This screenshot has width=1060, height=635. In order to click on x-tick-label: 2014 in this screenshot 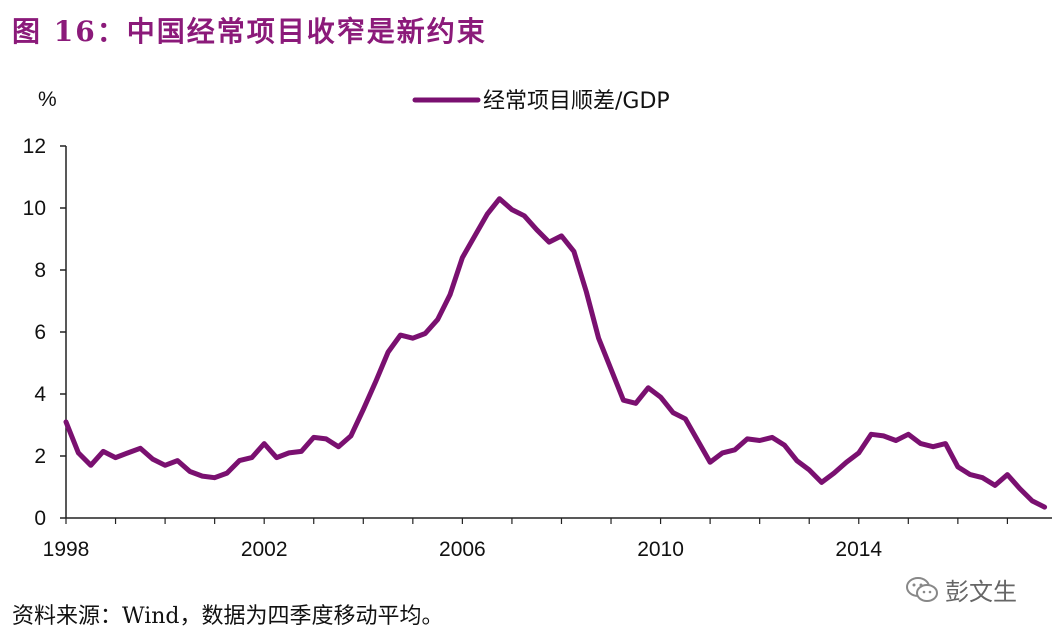, I will do `click(858, 549)`.